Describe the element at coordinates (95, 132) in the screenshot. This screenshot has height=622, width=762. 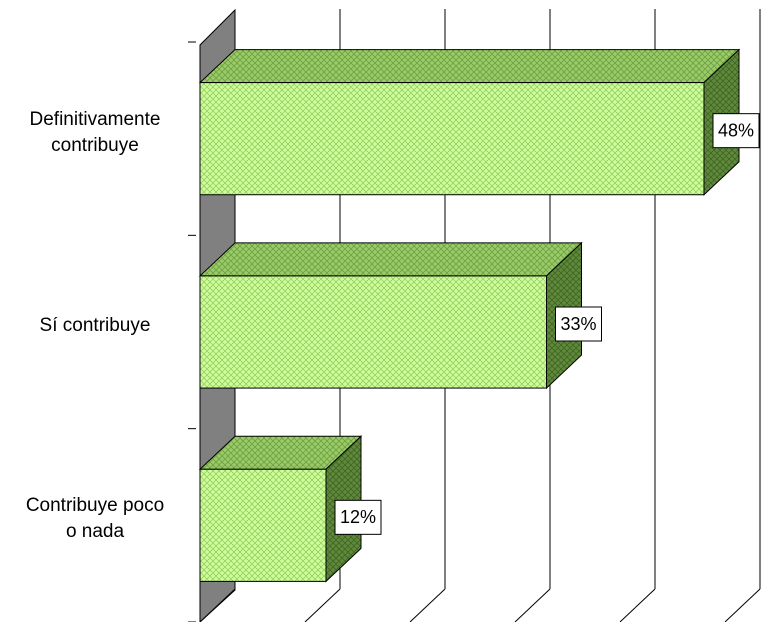
I see `category-label: Definitivamente contribuye` at that location.